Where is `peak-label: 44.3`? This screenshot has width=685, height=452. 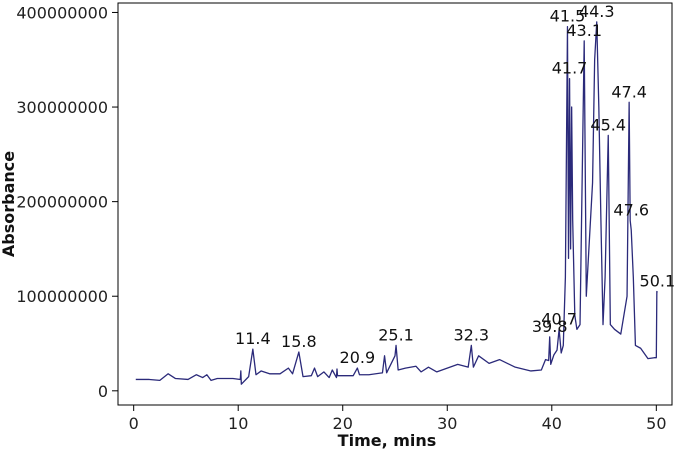
peak-label: 44.3 is located at coordinates (597, 11).